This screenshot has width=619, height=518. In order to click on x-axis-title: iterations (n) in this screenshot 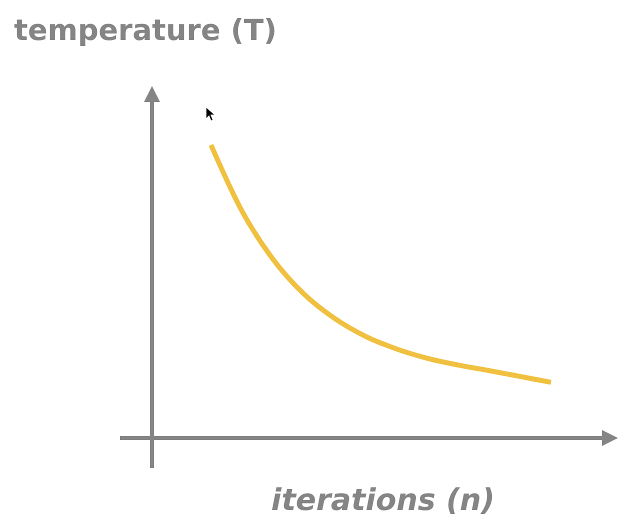, I will do `click(383, 500)`.